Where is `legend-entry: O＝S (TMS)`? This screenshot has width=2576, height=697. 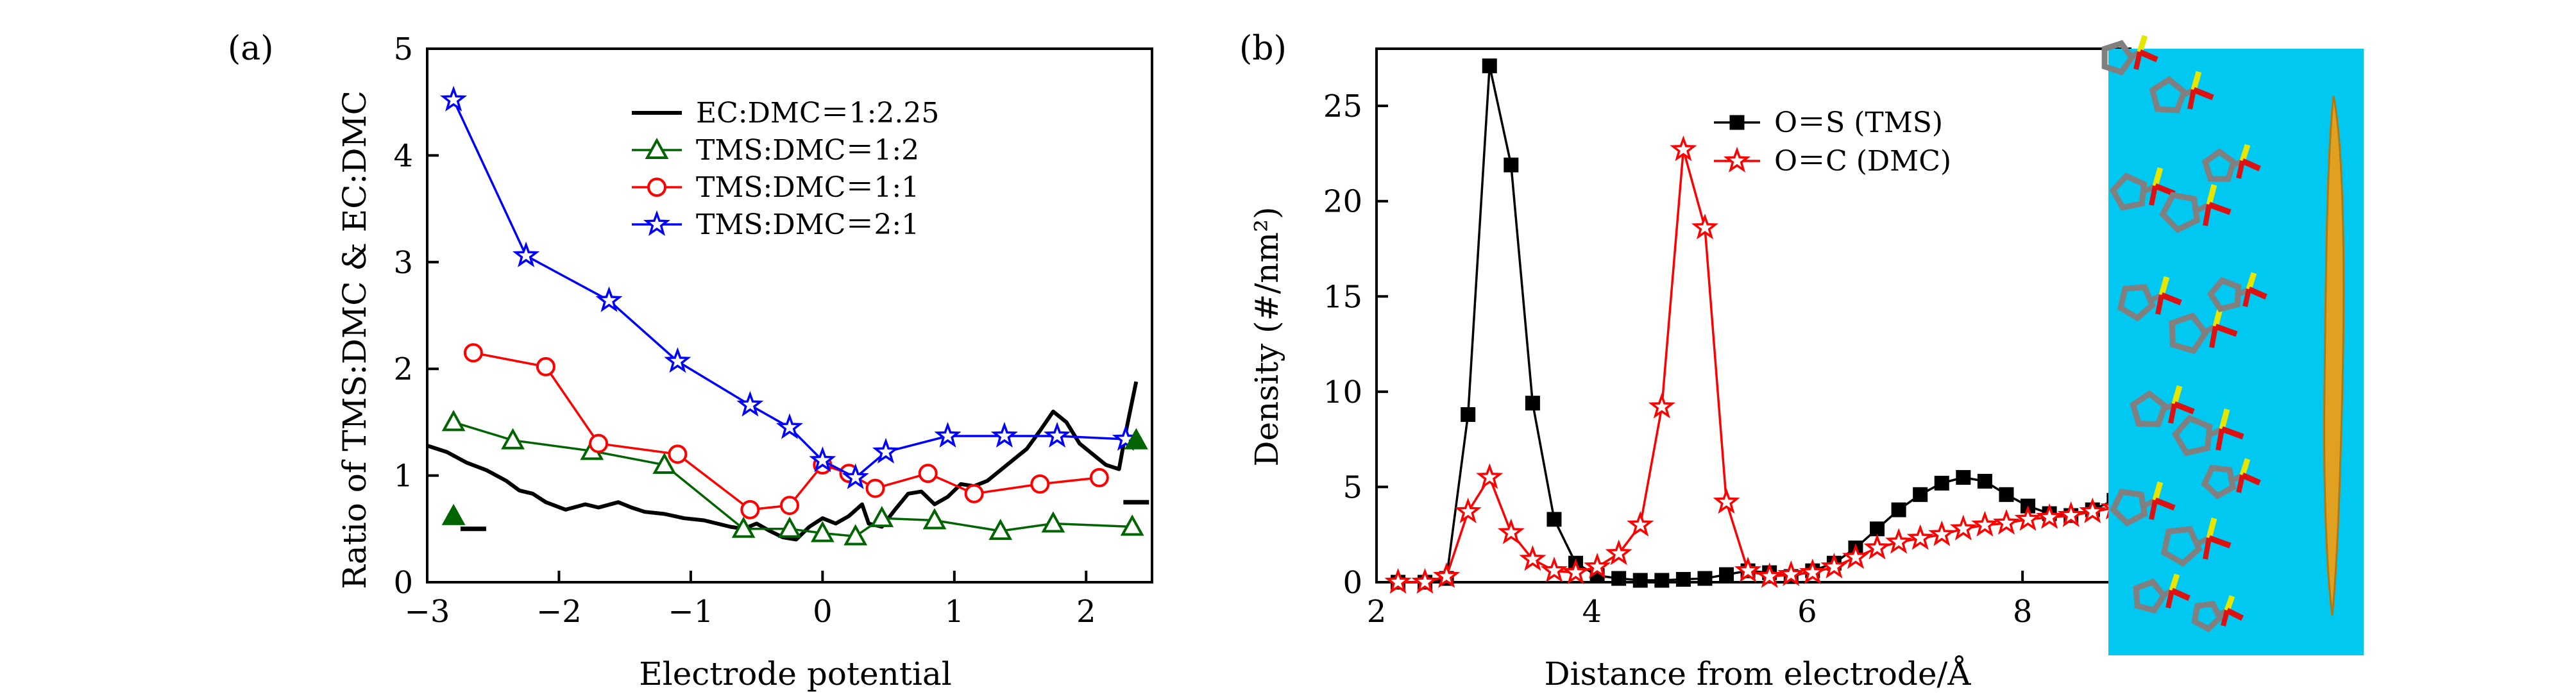
legend-entry: O＝S (TMS) is located at coordinates (1858, 123).